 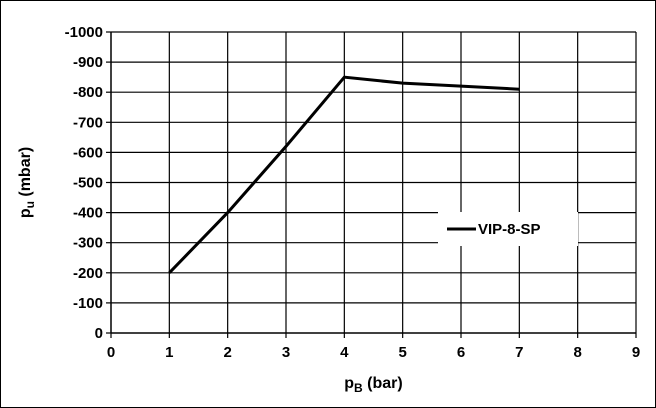 I want to click on y-tick-label: -400, so click(x=88, y=213).